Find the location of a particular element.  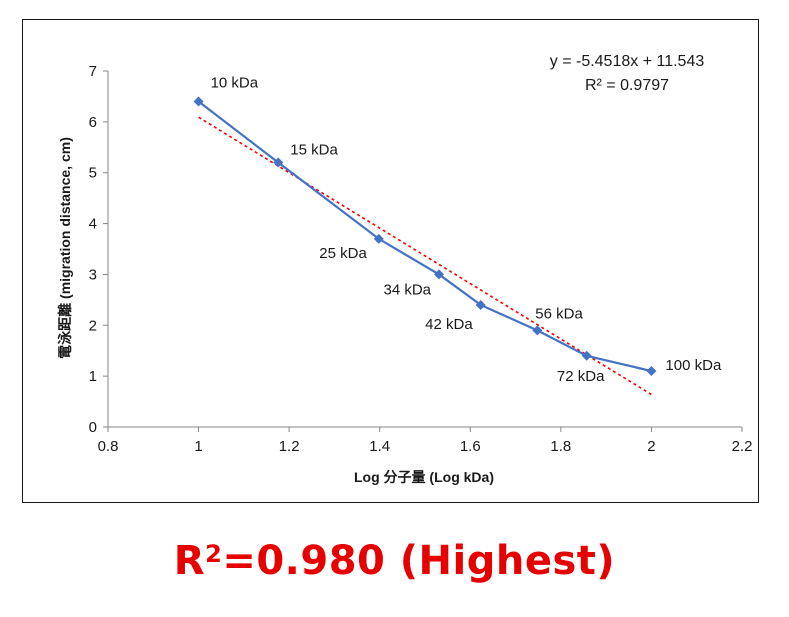

x-axis-label: Log 分子量 (Log kDa) is located at coordinates (424, 477).